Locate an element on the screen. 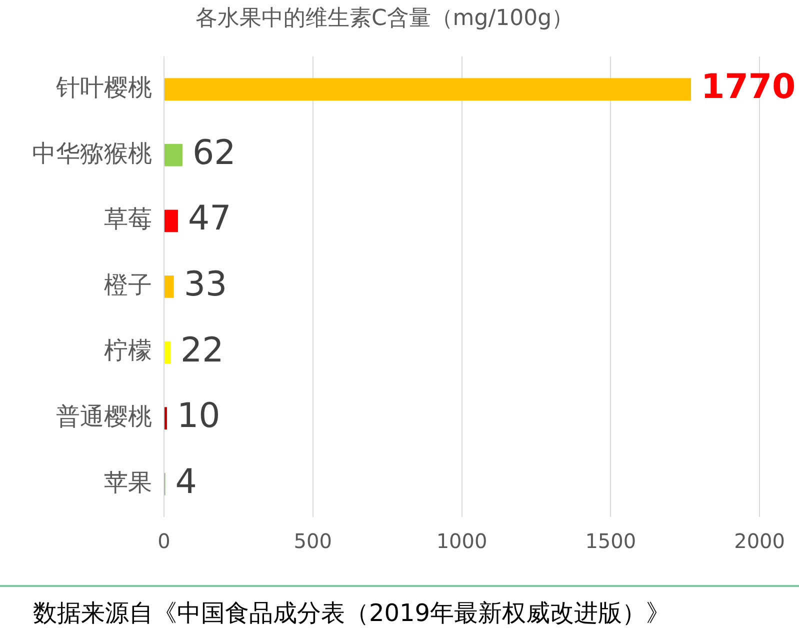  data-label: 4 is located at coordinates (186, 482).